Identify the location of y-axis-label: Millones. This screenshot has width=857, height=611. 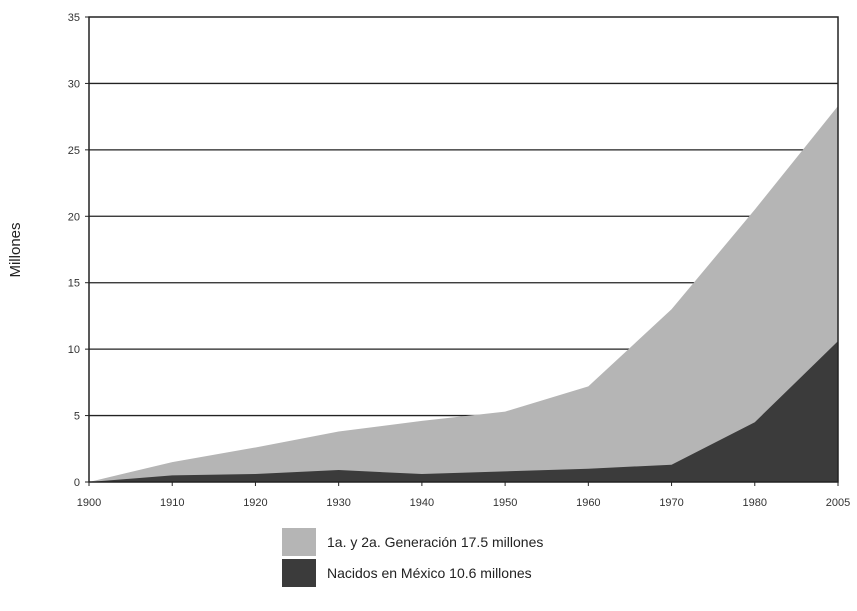
(15, 249).